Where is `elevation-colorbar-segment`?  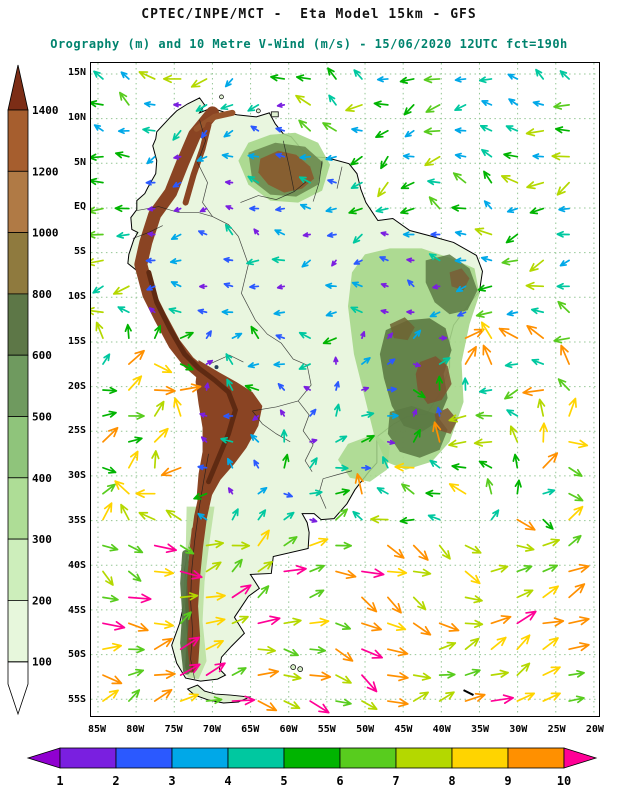
elevation-colorbar-segment is located at coordinates (18, 447).